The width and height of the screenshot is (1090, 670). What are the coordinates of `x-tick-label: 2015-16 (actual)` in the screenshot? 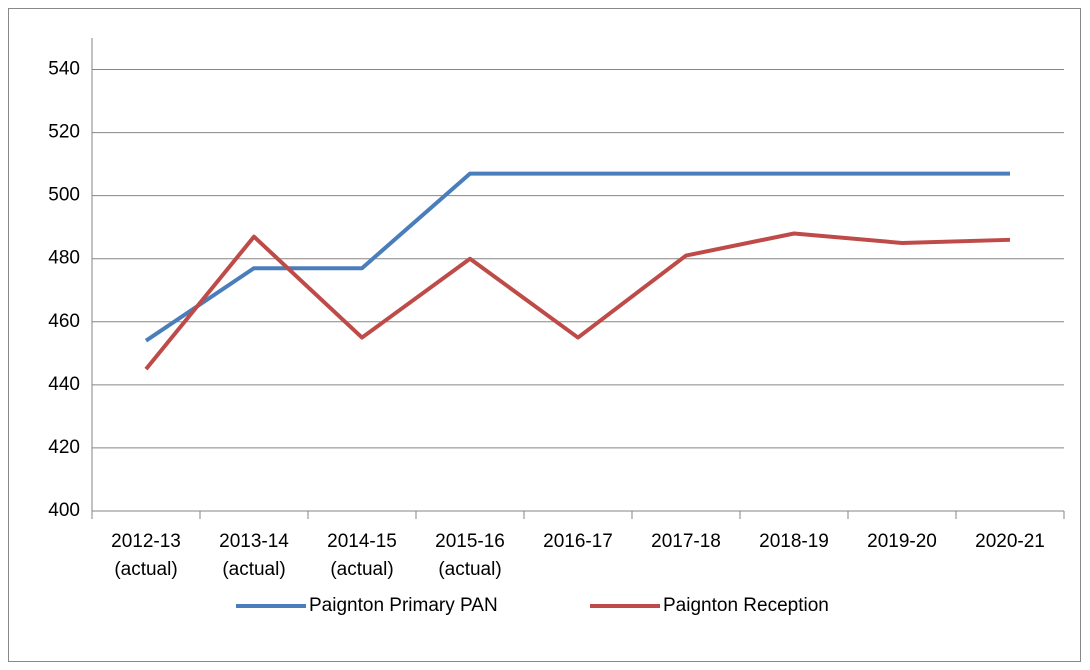 It's located at (470, 555).